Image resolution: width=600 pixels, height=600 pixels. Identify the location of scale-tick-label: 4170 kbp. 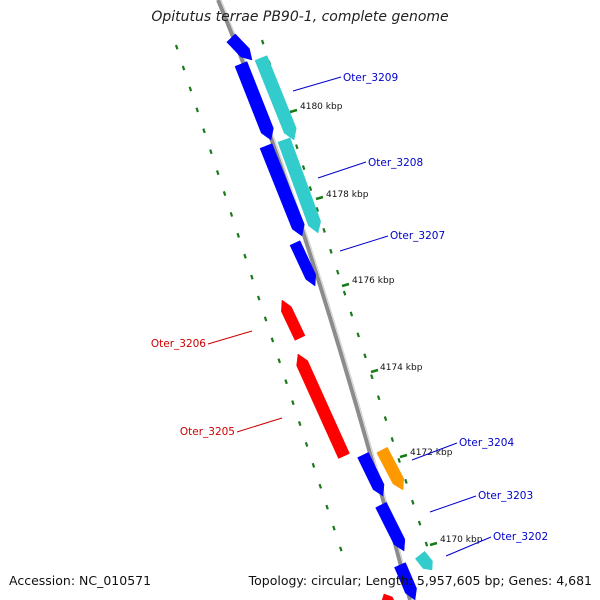
(461, 540).